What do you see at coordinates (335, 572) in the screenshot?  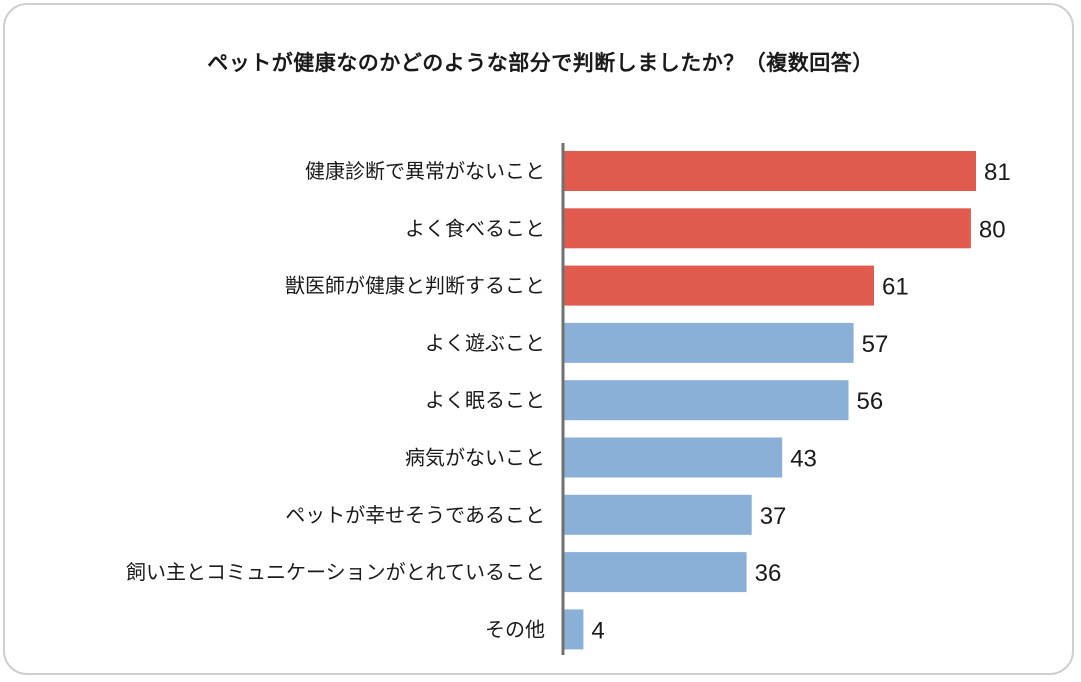 I see `category-label: 飼い主とコミュニケーションがとれていること` at bounding box center [335, 572].